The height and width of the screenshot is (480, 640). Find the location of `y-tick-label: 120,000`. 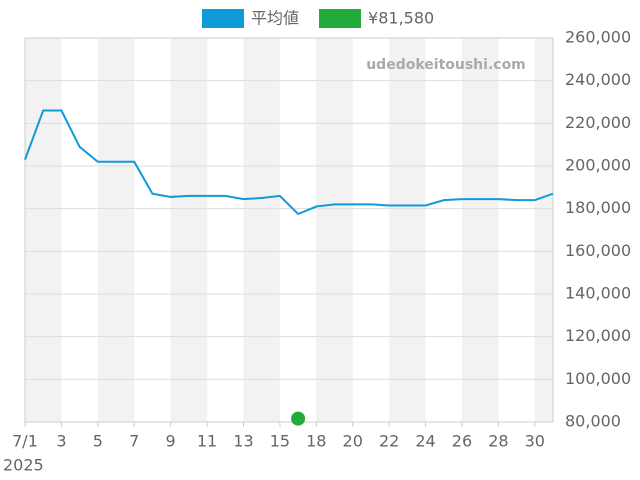

y-tick-label: 120,000 is located at coordinates (598, 335).